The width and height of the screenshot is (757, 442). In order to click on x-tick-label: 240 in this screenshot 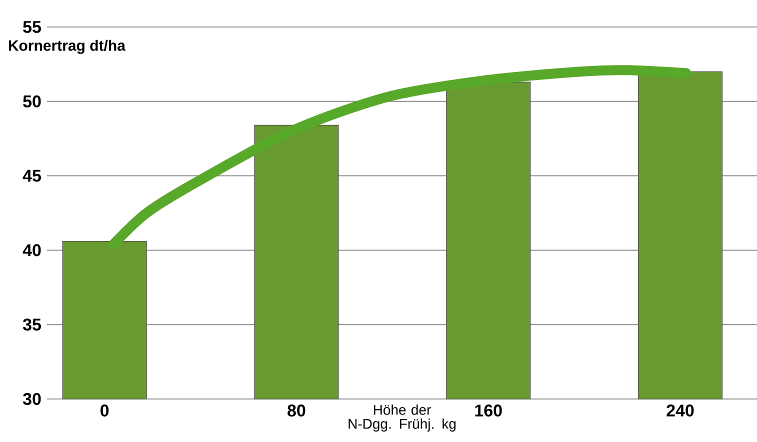, I will do `click(680, 410)`.